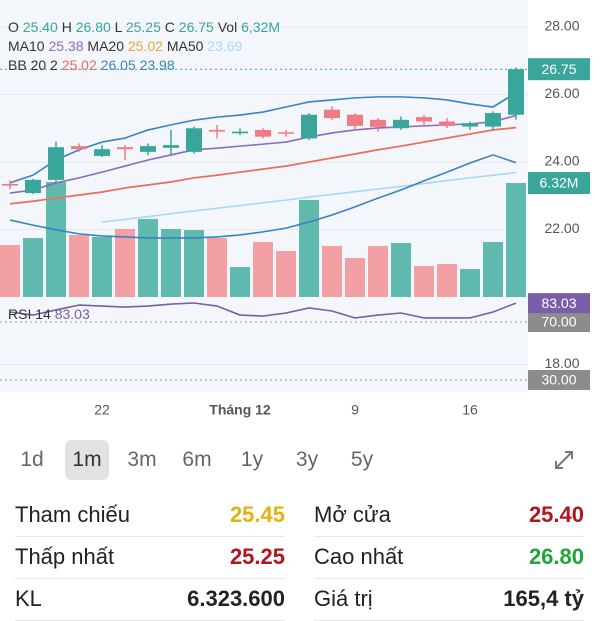 The width and height of the screenshot is (600, 621). I want to click on stat-row: Mở cửa 25.40, so click(449, 515).